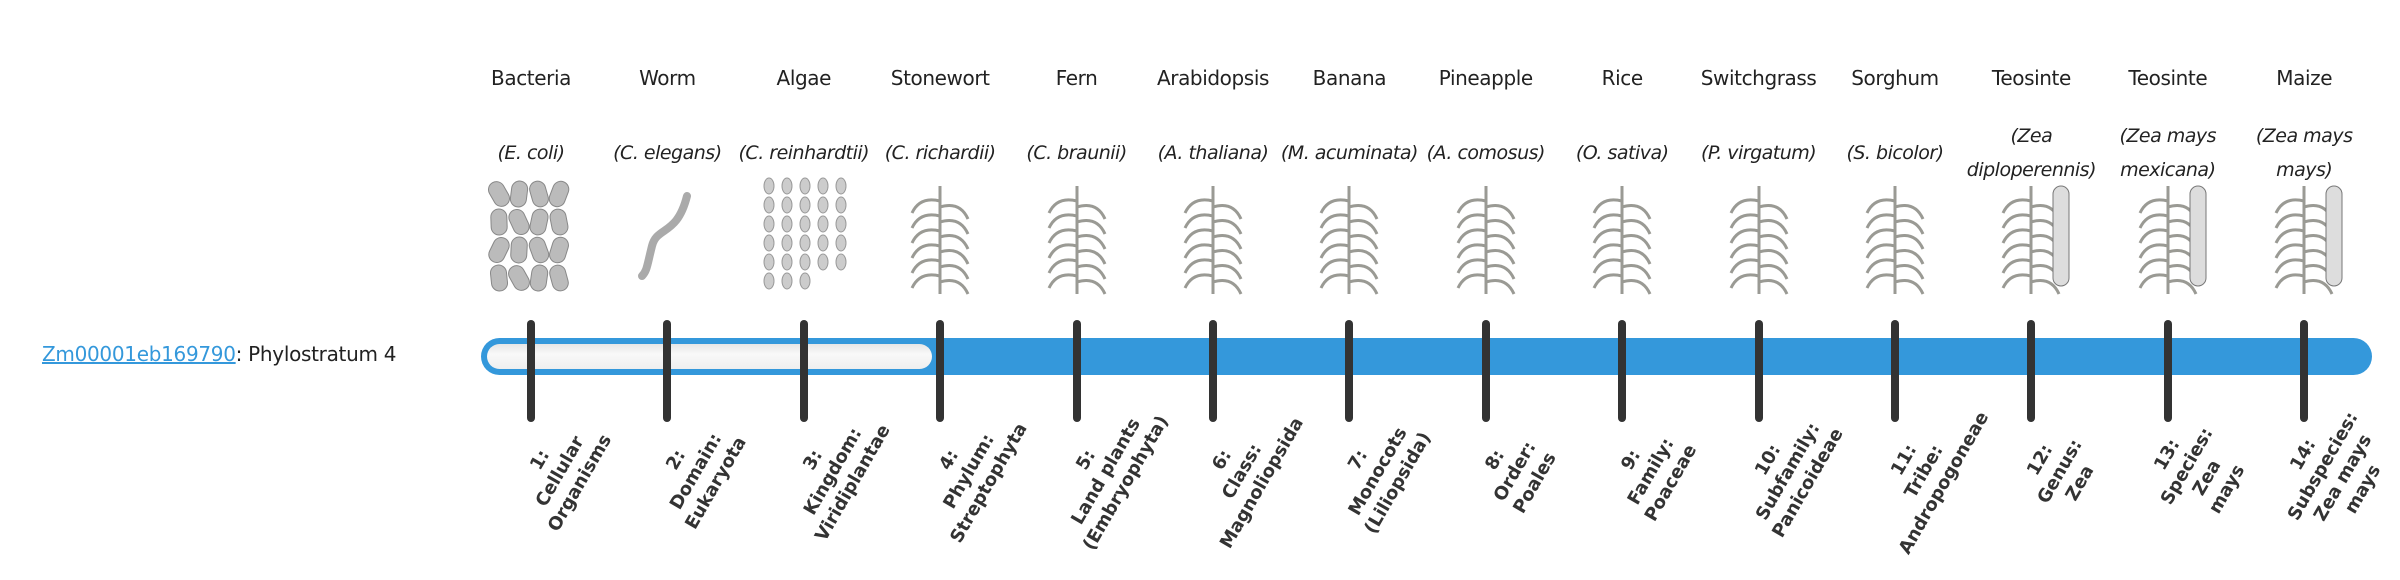 This screenshot has height=580, width=2400. Describe the element at coordinates (1651, 472) in the screenshot. I see `stratum-label: 9: Family: Poaceae` at that location.